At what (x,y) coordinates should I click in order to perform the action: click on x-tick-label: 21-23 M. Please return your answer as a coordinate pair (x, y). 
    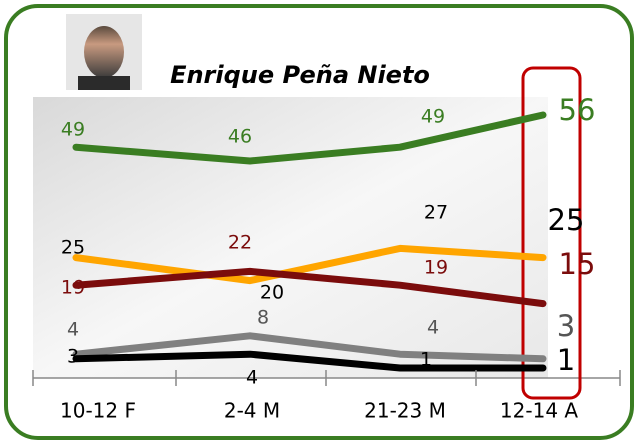
    Looking at the image, I should click on (405, 411).